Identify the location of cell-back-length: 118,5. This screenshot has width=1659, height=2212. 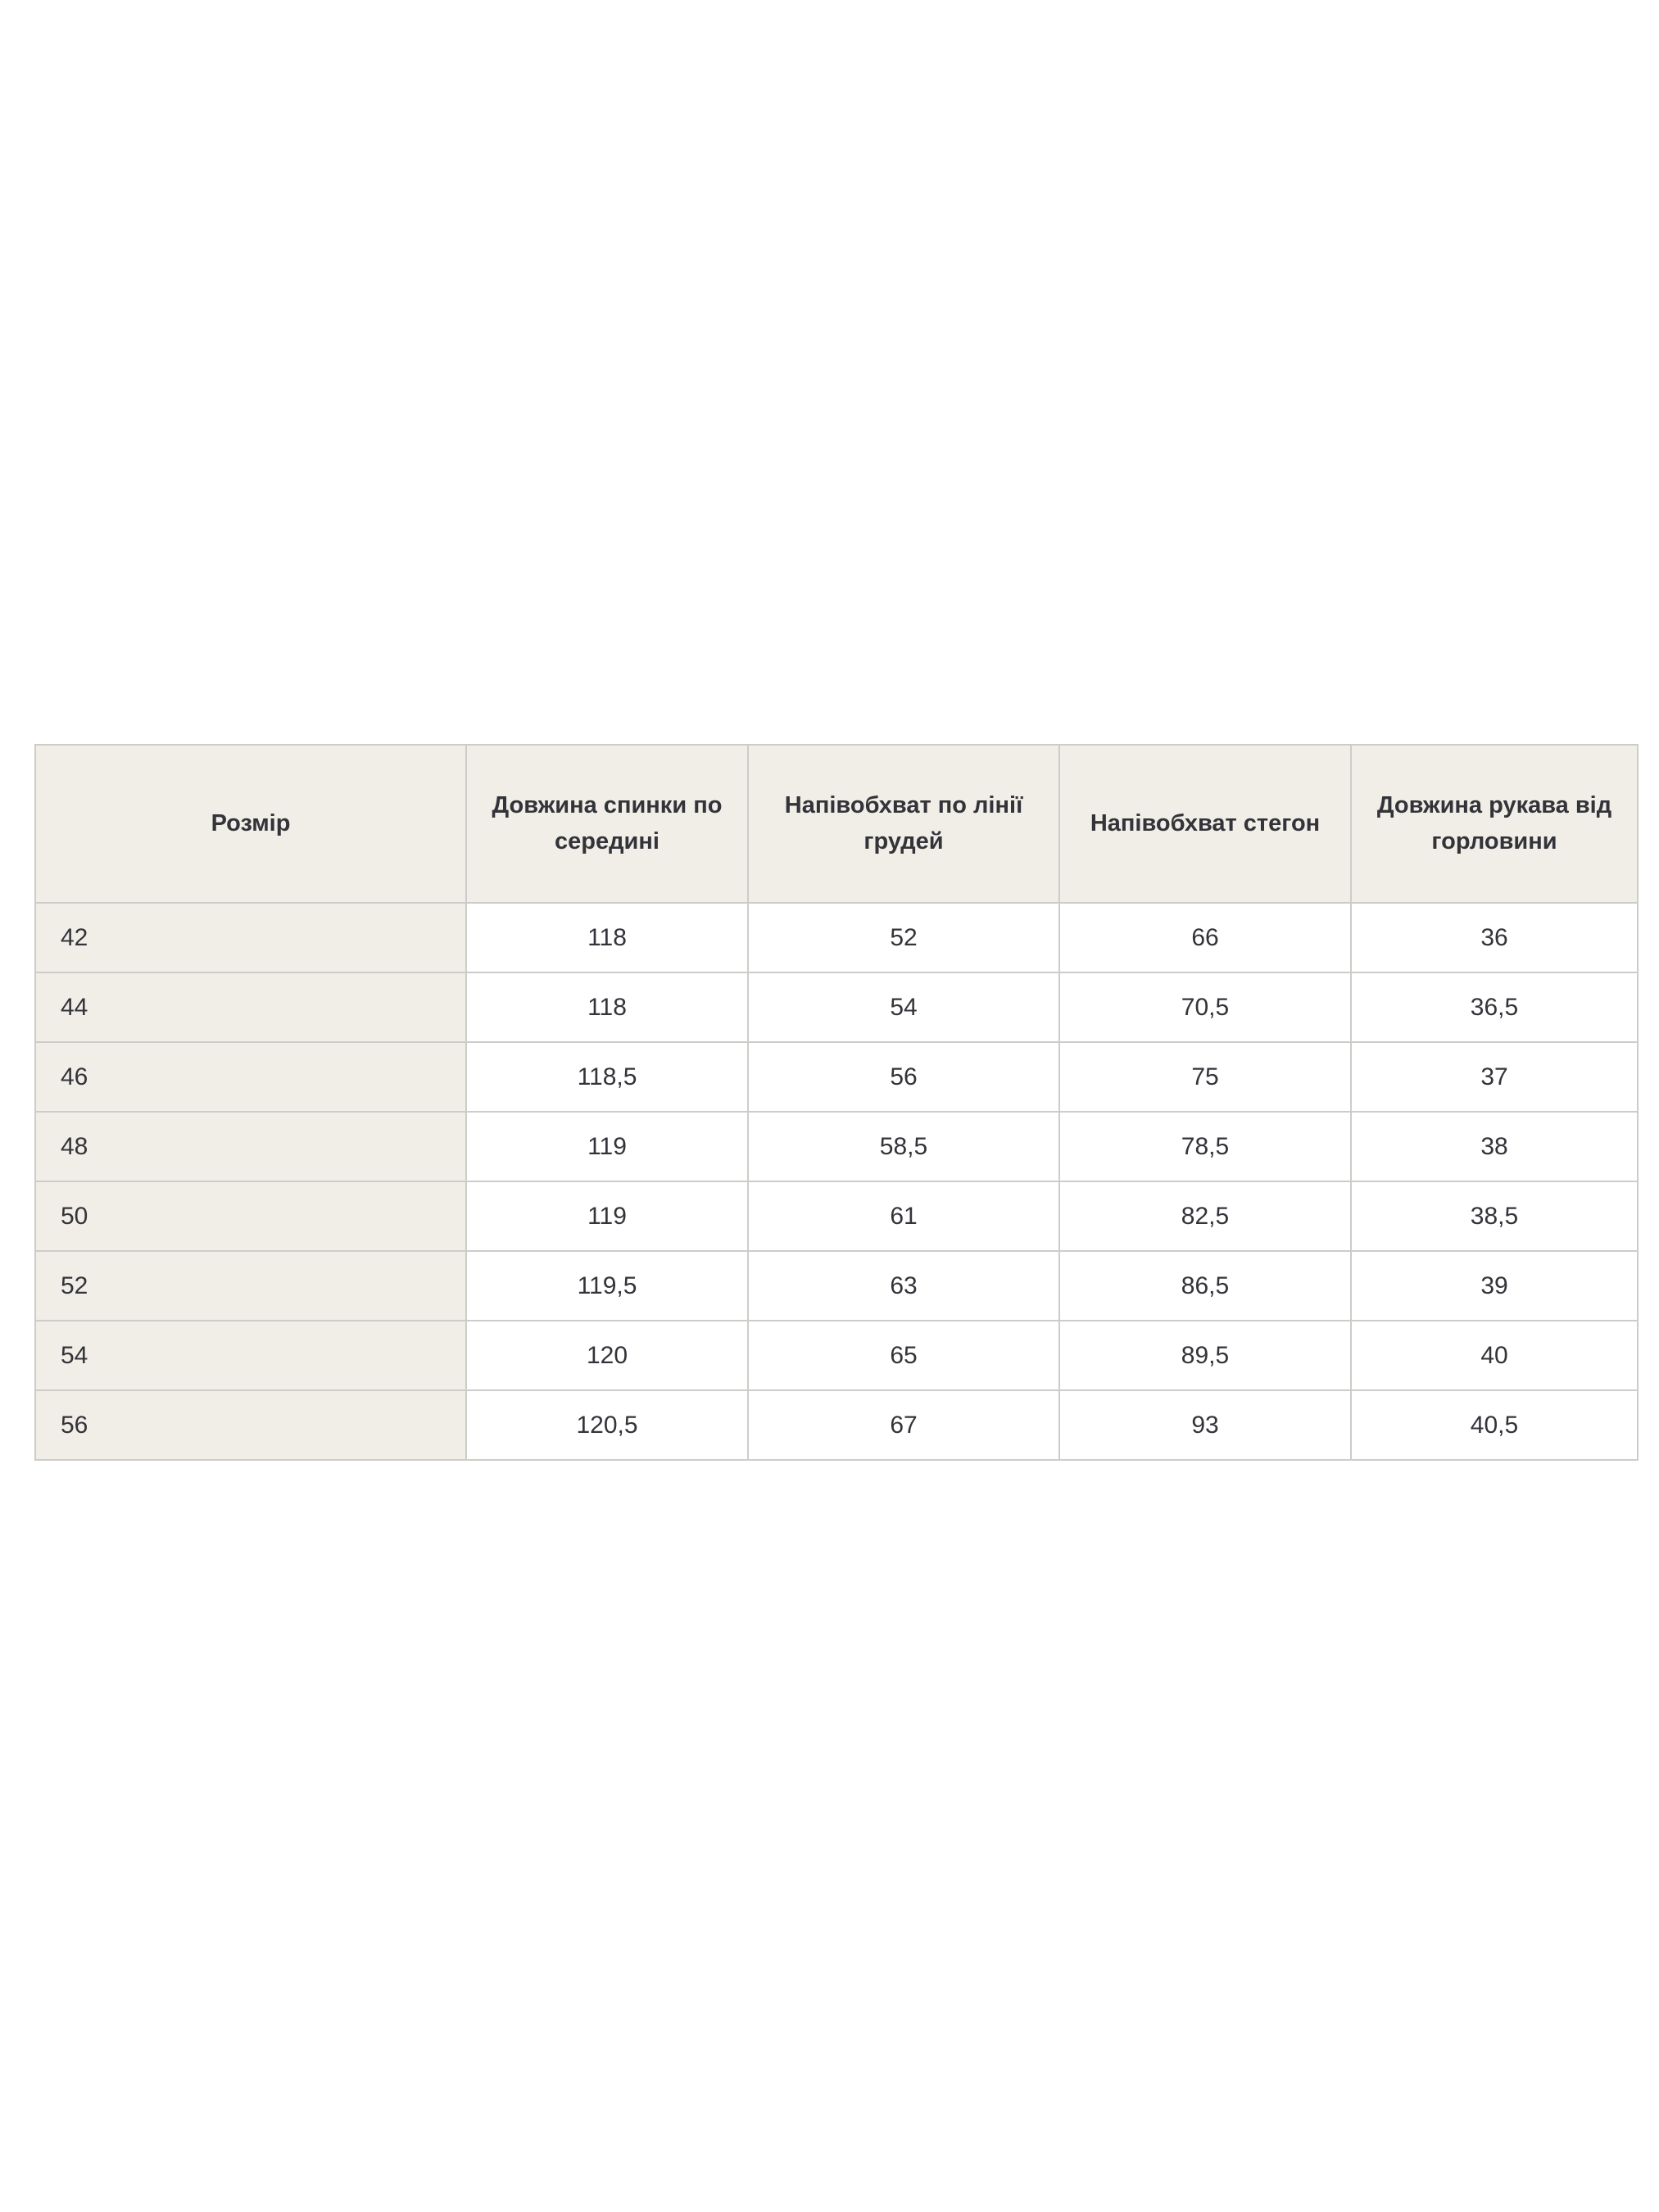
(607, 1077).